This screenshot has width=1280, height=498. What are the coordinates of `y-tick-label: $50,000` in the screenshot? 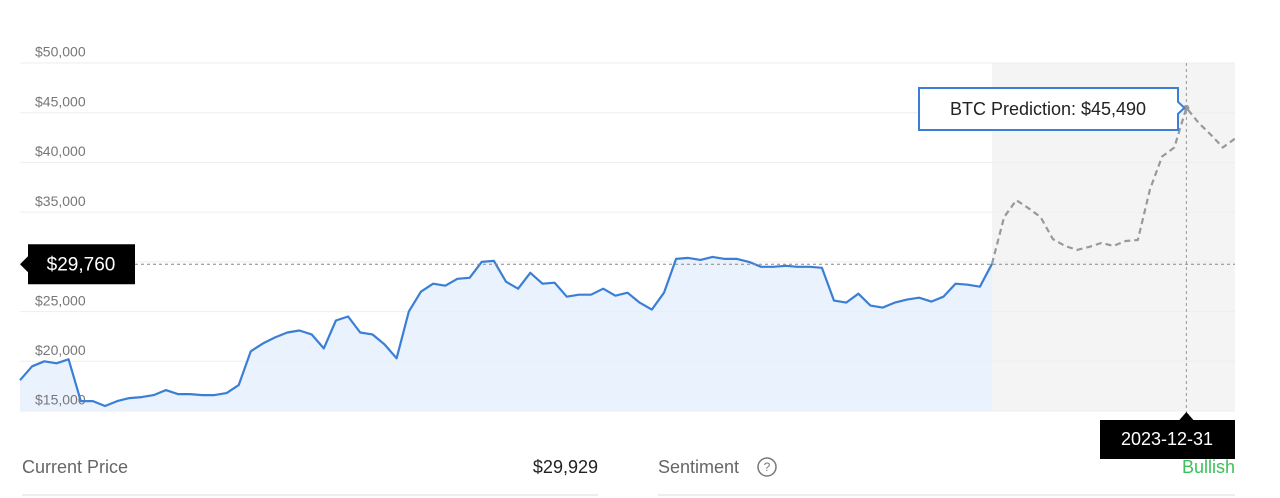 It's located at (60, 52).